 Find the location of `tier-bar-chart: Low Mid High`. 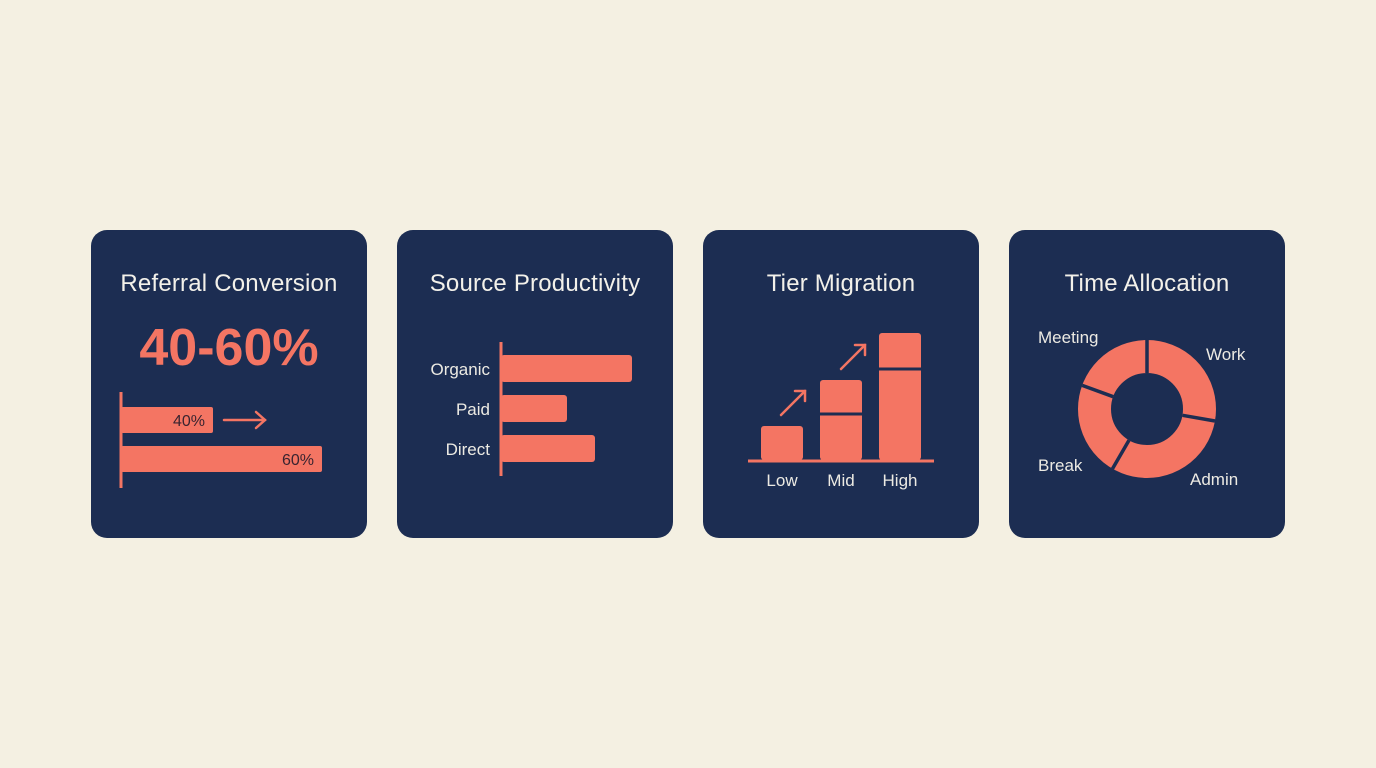

tier-bar-chart: Low Mid High is located at coordinates (841, 411).